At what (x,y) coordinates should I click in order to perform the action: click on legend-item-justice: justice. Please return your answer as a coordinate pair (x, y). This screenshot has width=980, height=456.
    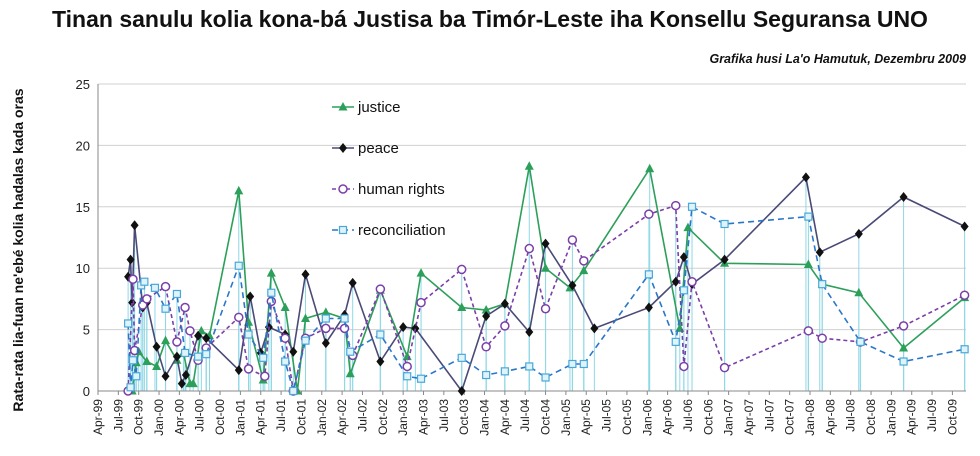
    Looking at the image, I should click on (366, 107).